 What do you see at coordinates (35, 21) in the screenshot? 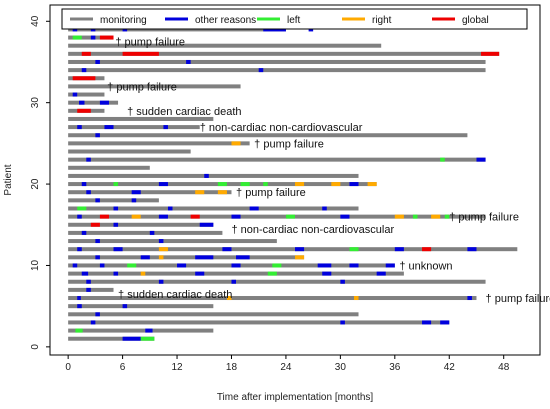
I see `y-tick-label: 40` at bounding box center [35, 21].